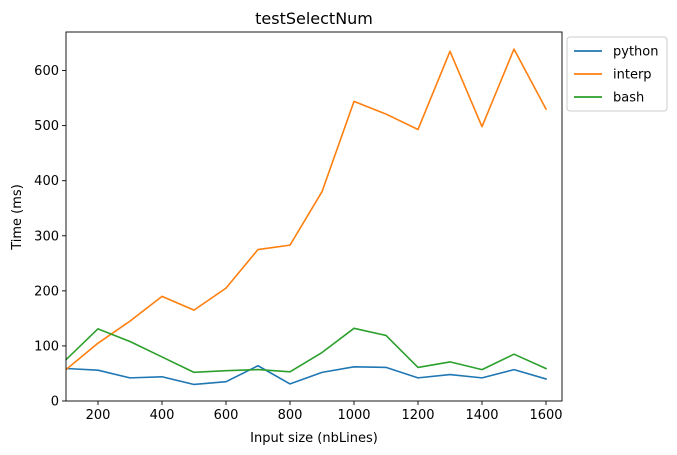 This screenshot has height=455, width=677. I want to click on y-tick-label: 200, so click(46, 291).